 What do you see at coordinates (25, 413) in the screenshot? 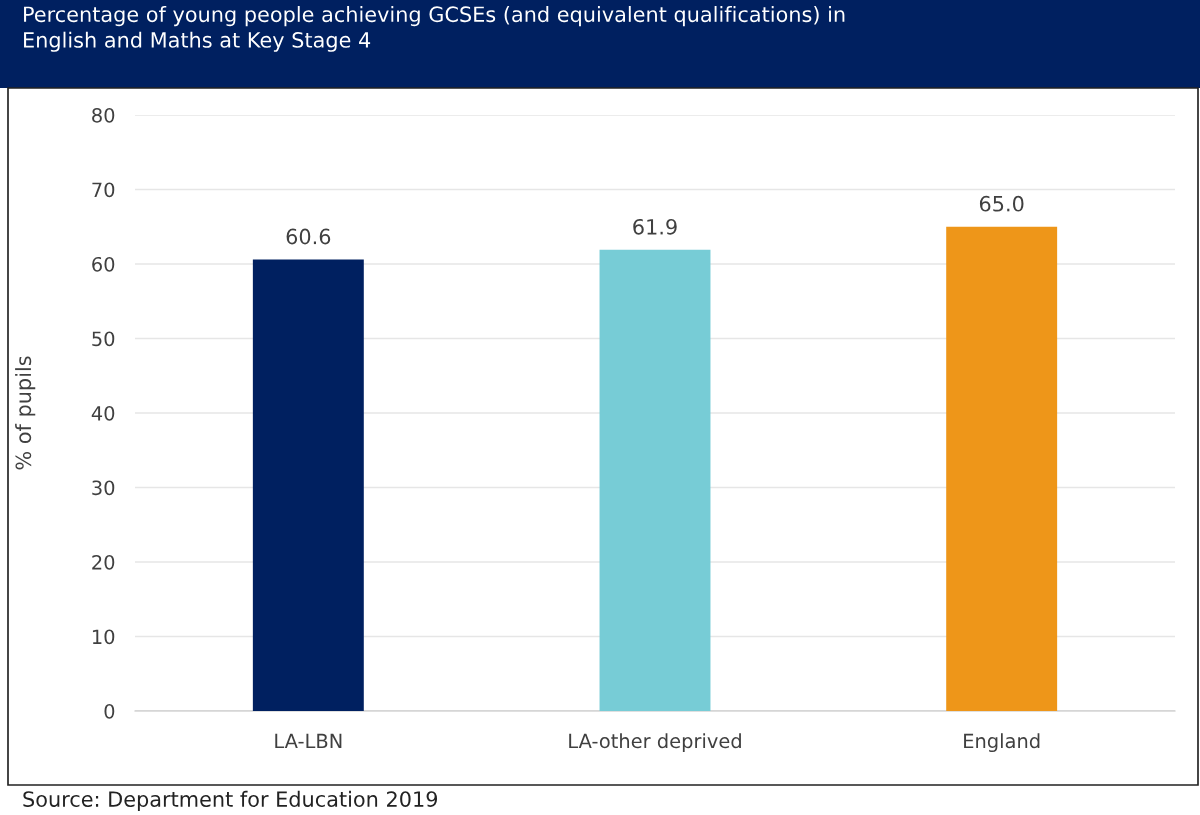
I see `y-axis-title: % of pupils` at bounding box center [25, 413].